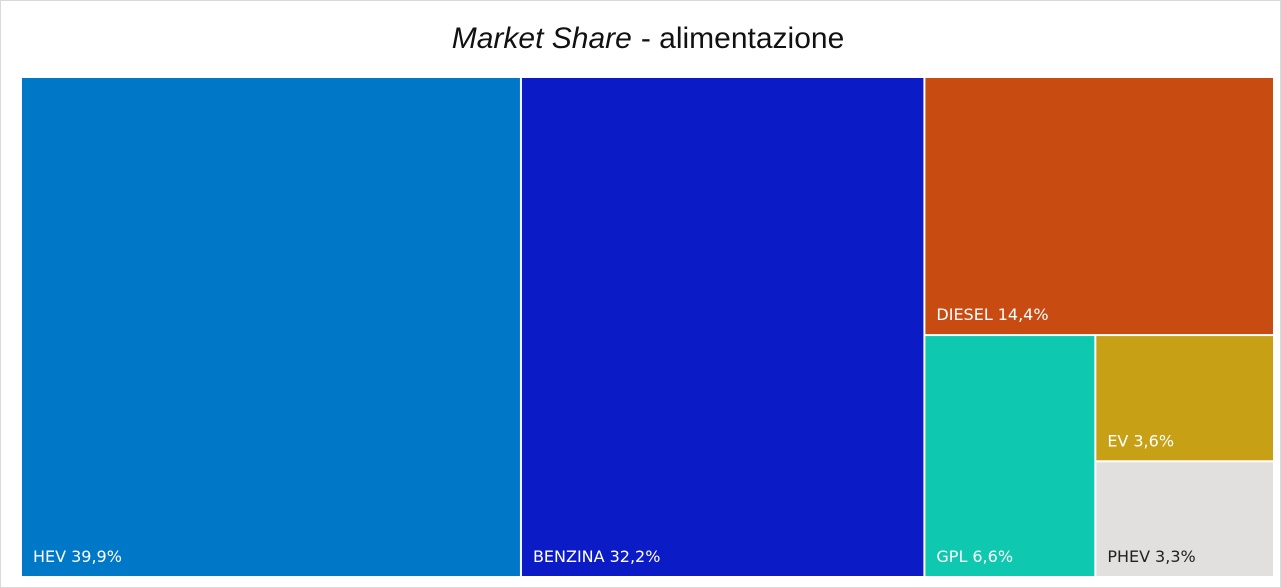  What do you see at coordinates (1128, 556) in the screenshot?
I see `category-label: PHEV` at bounding box center [1128, 556].